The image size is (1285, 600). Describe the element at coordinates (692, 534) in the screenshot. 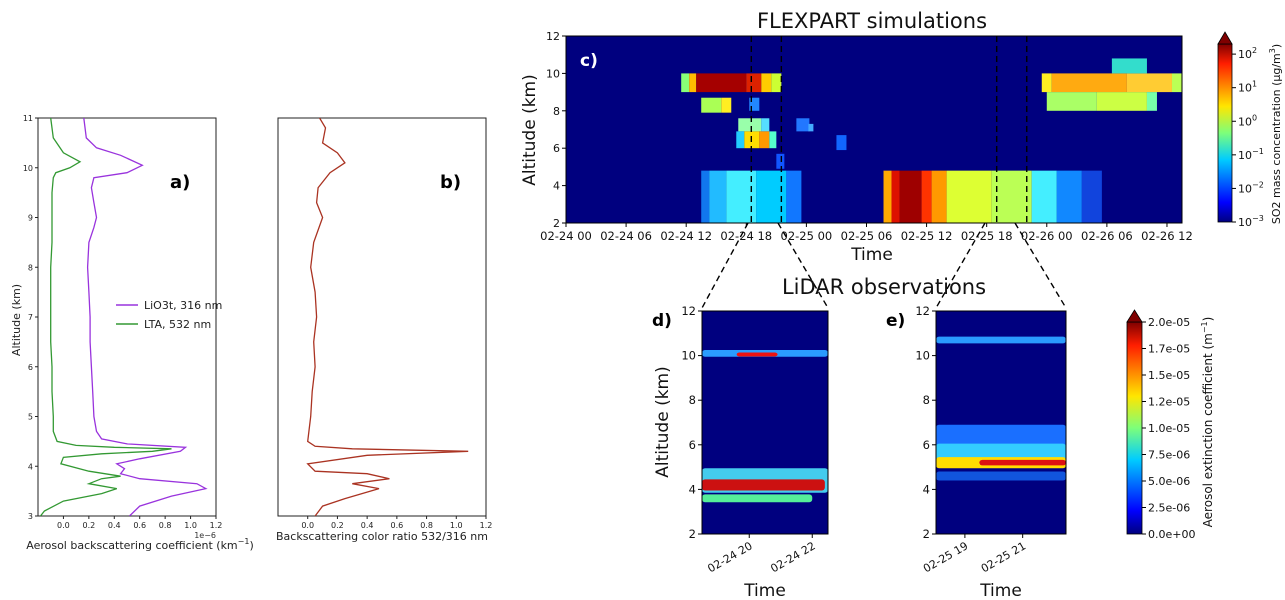

I see `y-tick-label-d: 2` at that location.